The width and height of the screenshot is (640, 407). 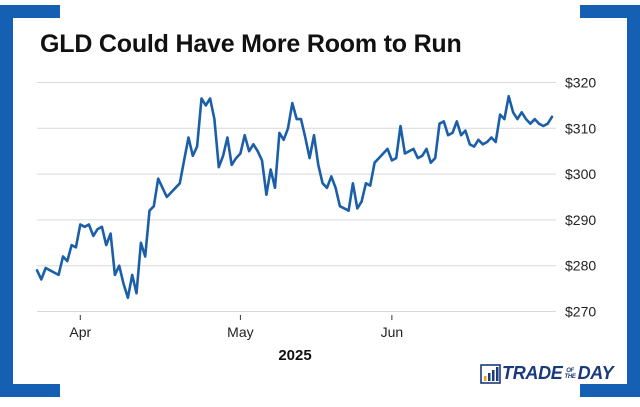 I want to click on x-axis-ticks: Apr May Jun, so click(x=236, y=327).